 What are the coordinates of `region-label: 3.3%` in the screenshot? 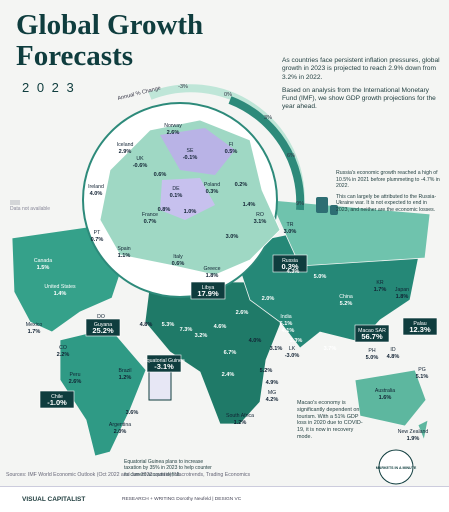 It's located at (296, 341).